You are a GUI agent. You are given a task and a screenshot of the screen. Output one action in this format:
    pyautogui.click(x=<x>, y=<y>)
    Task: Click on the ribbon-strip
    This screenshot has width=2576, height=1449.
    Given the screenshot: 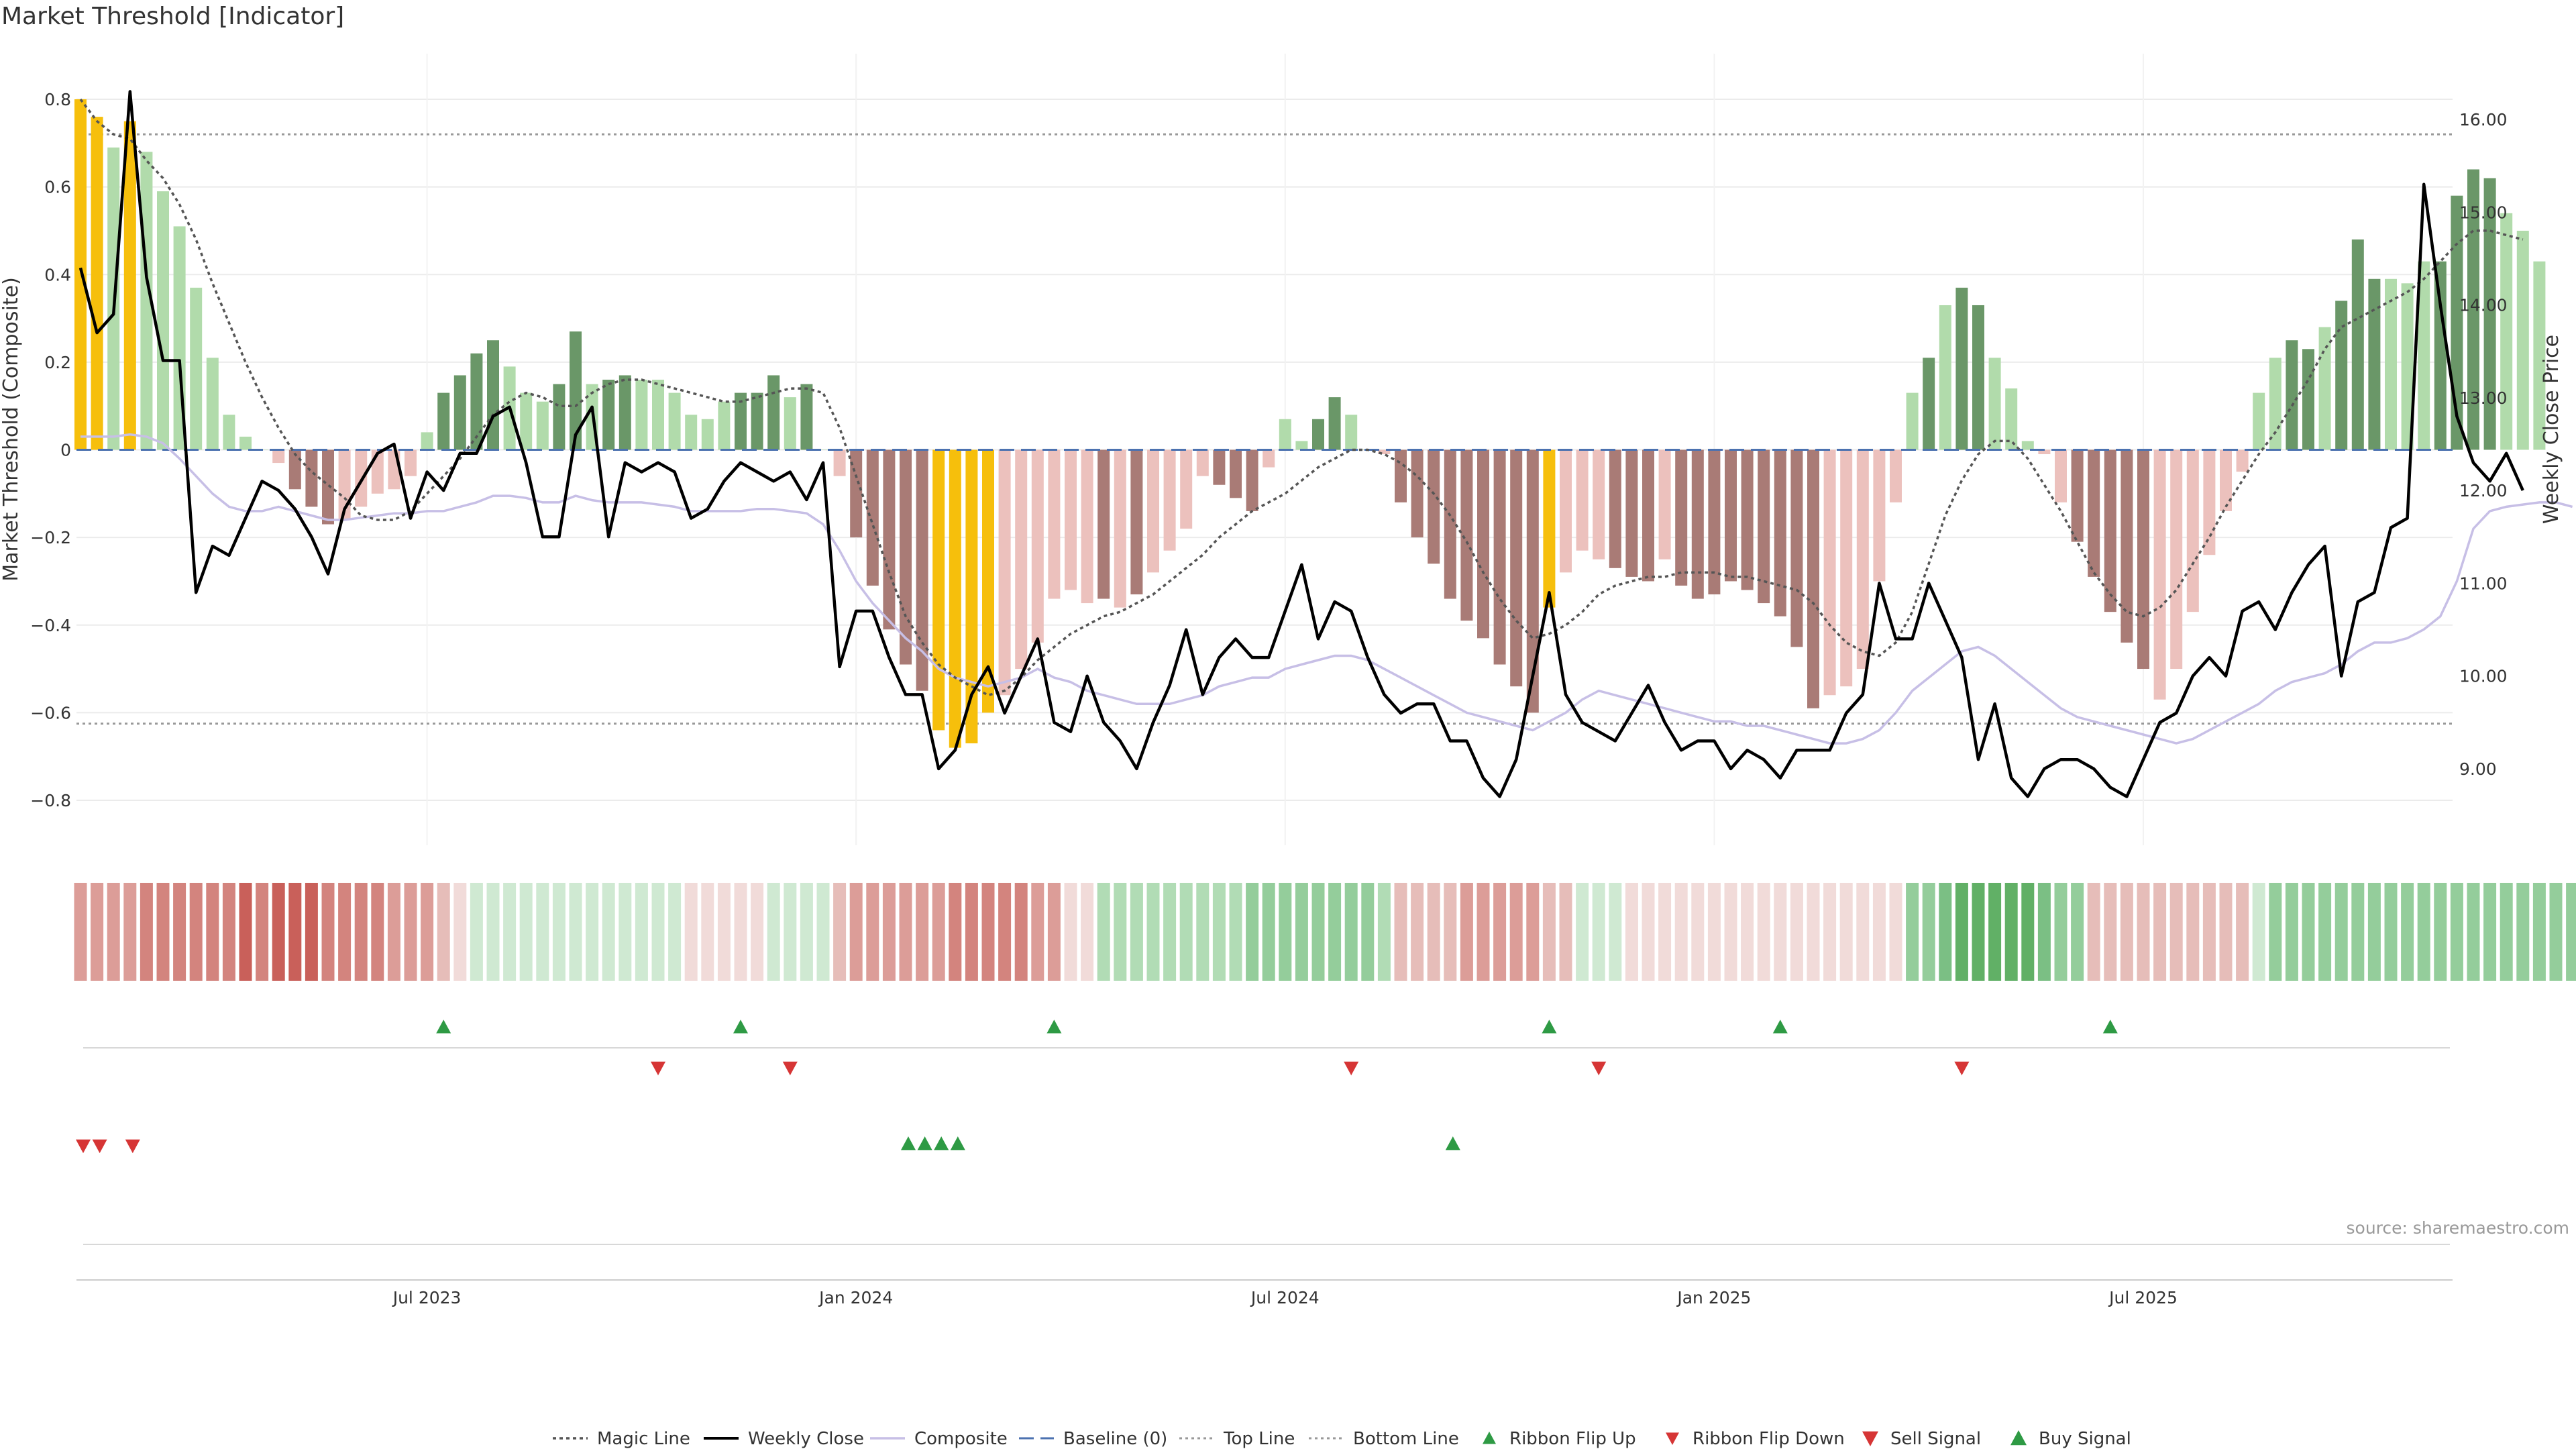 What is the action you would take?
    pyautogui.click(x=1325, y=932)
    